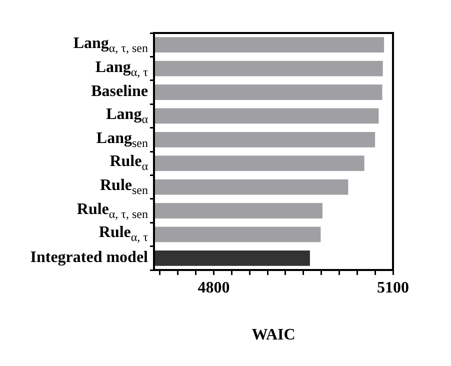  What do you see at coordinates (110, 44) in the screenshot?
I see `y-tick-label: Lang$_{α, τ, sen}$` at bounding box center [110, 44].